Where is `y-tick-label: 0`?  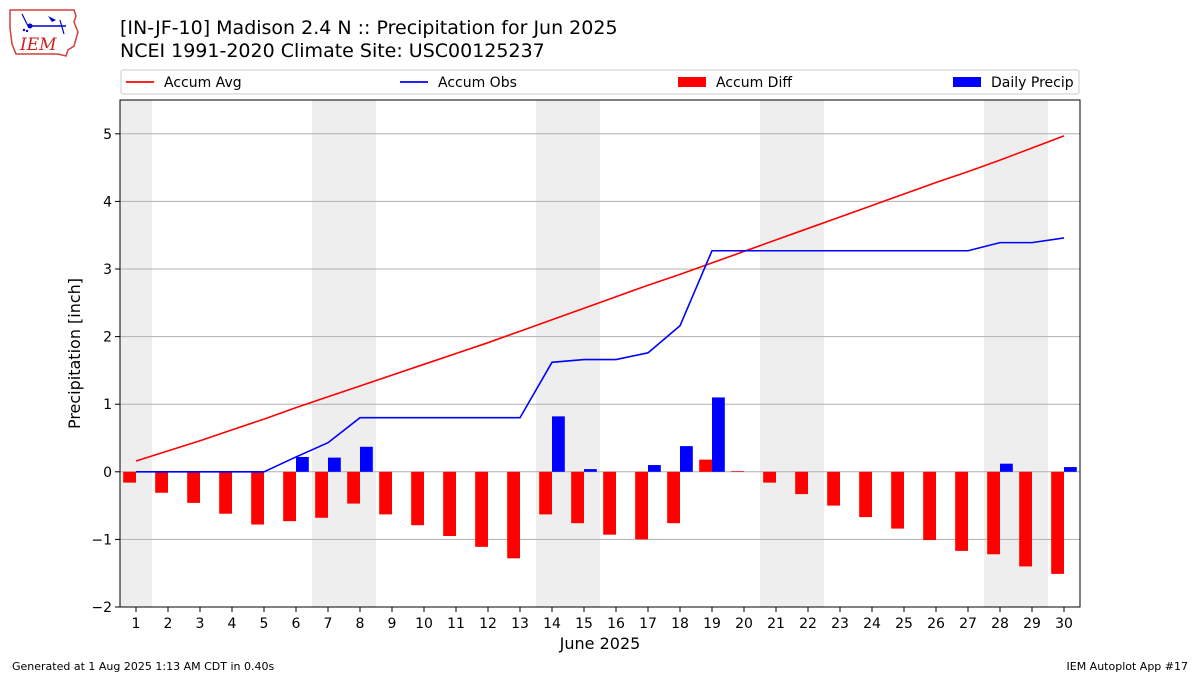 y-tick-label: 0 is located at coordinates (107, 473).